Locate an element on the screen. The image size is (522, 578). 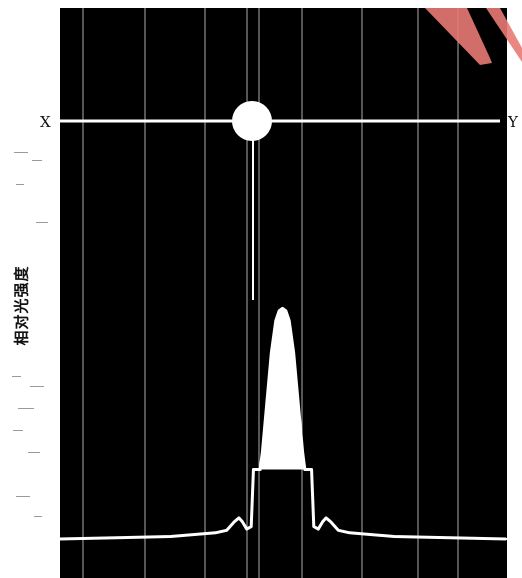
right-end-label: Y is located at coordinates (513, 122).